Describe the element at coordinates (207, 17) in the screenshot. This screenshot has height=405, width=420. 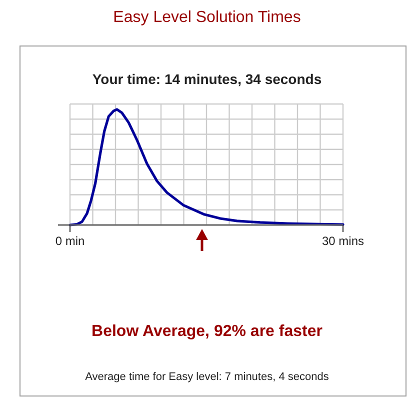
I see `chart-title: Easy Level Solution Times` at that location.